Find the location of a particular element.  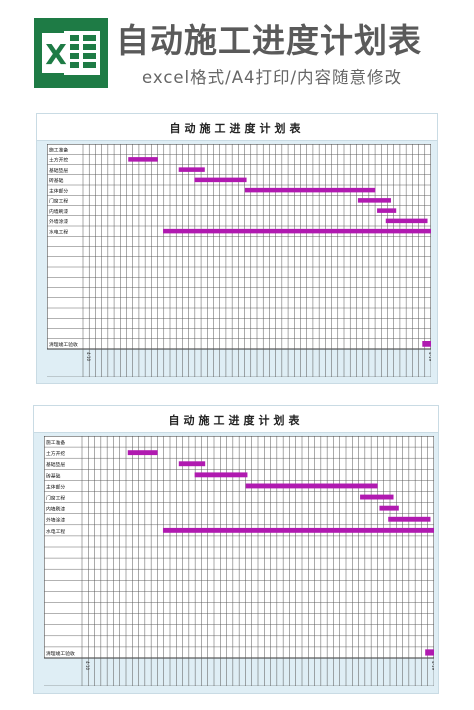

excel-logo-icon: X is located at coordinates (71, 53).